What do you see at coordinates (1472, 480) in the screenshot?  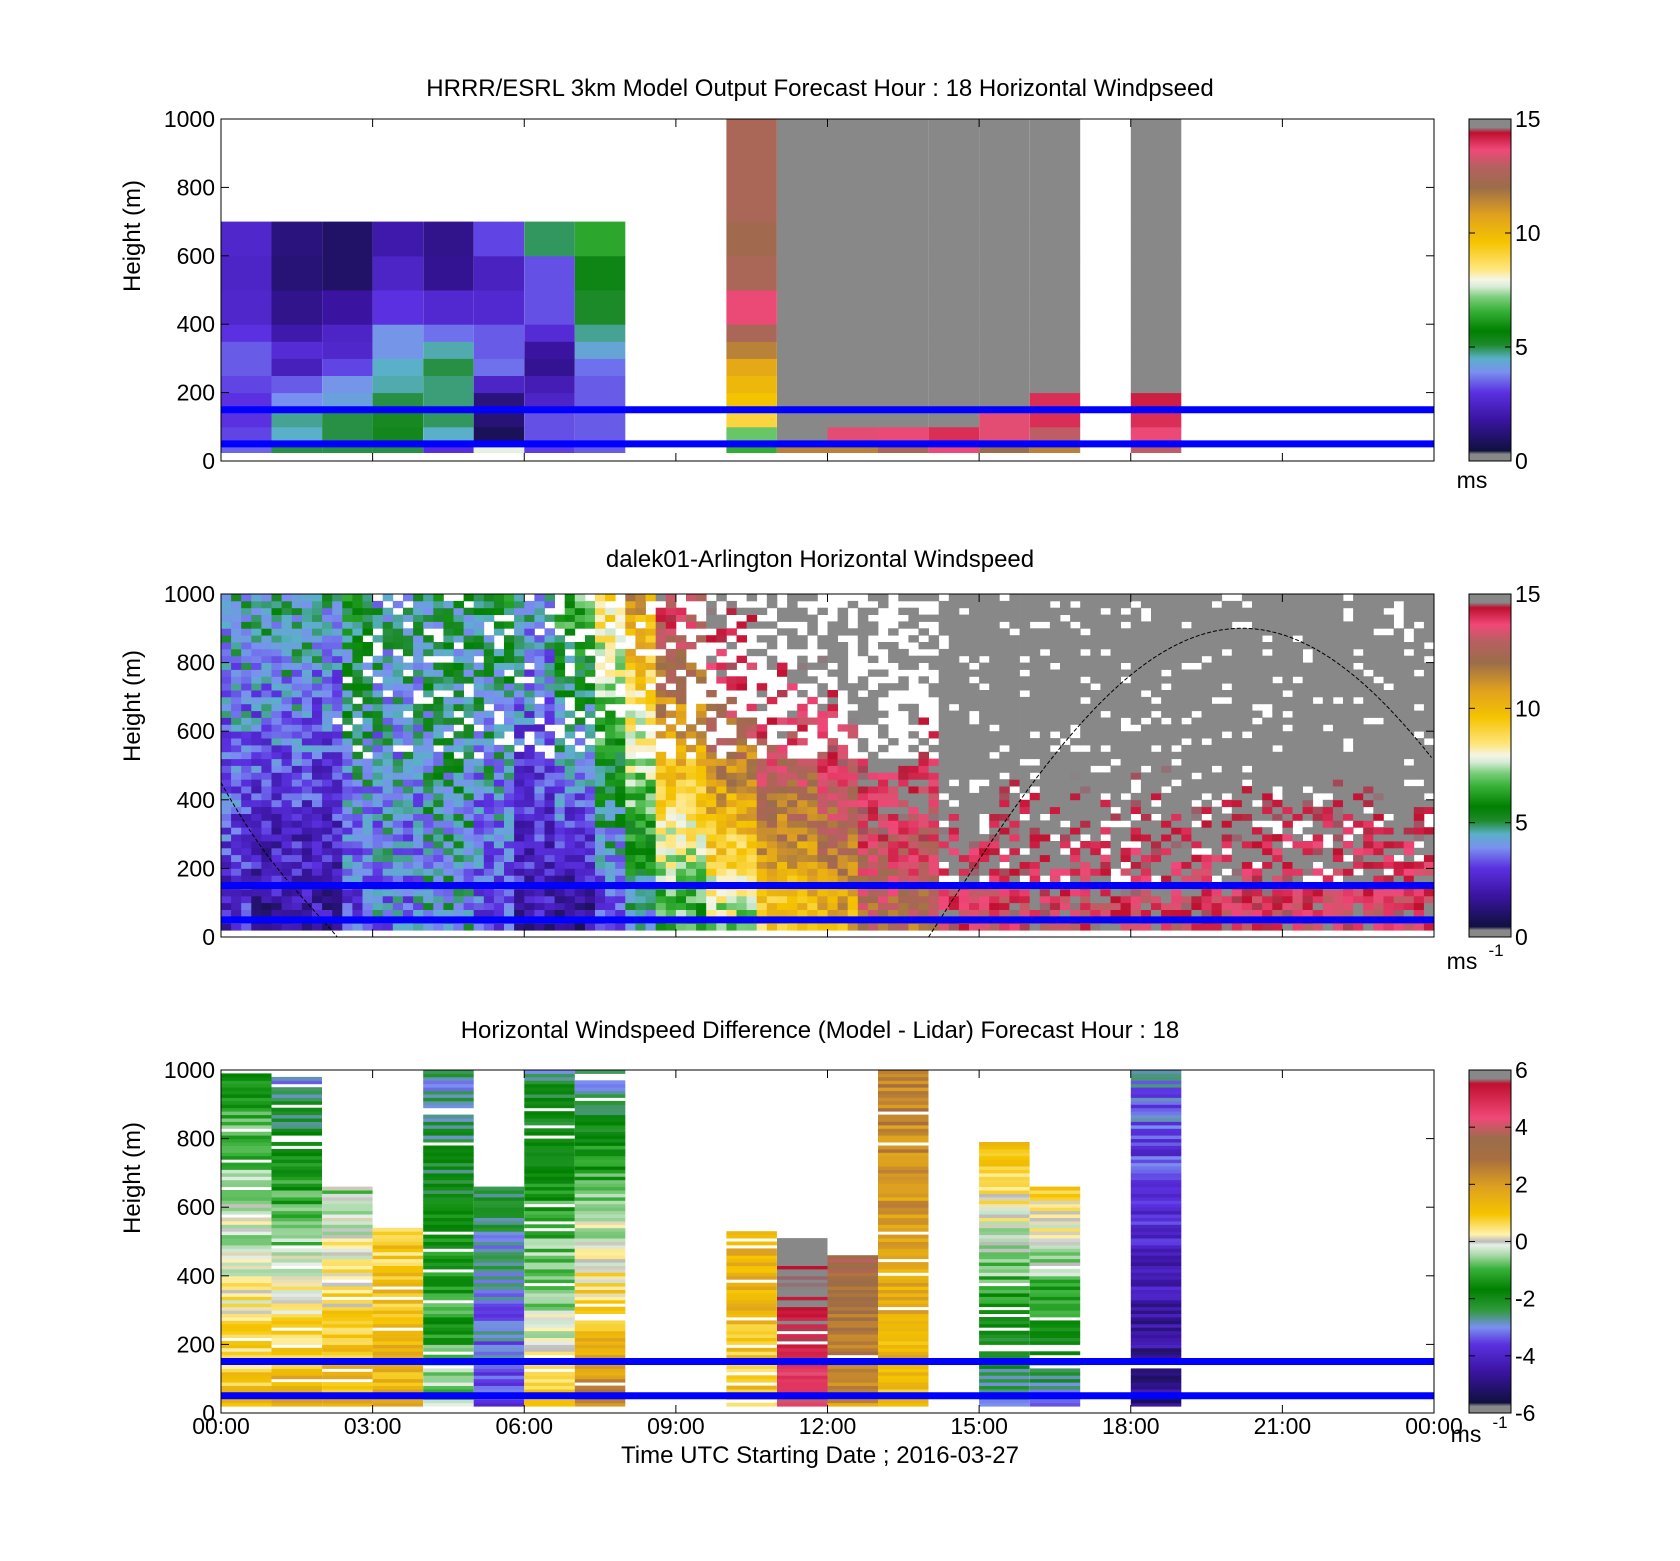 I see `colorbar-unit: ms` at bounding box center [1472, 480].